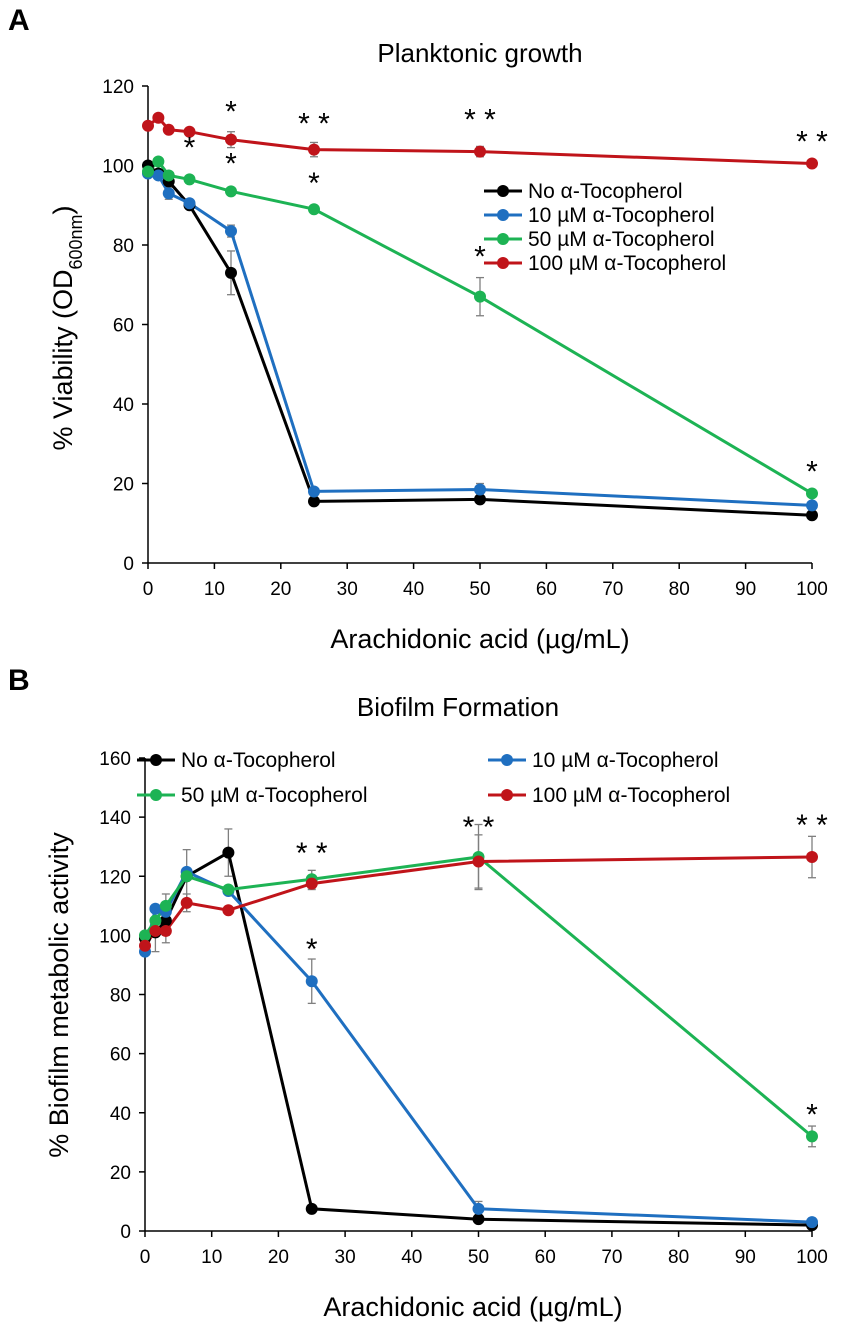  I want to click on panel-b-y-tick-label: 20, so click(120, 1173).